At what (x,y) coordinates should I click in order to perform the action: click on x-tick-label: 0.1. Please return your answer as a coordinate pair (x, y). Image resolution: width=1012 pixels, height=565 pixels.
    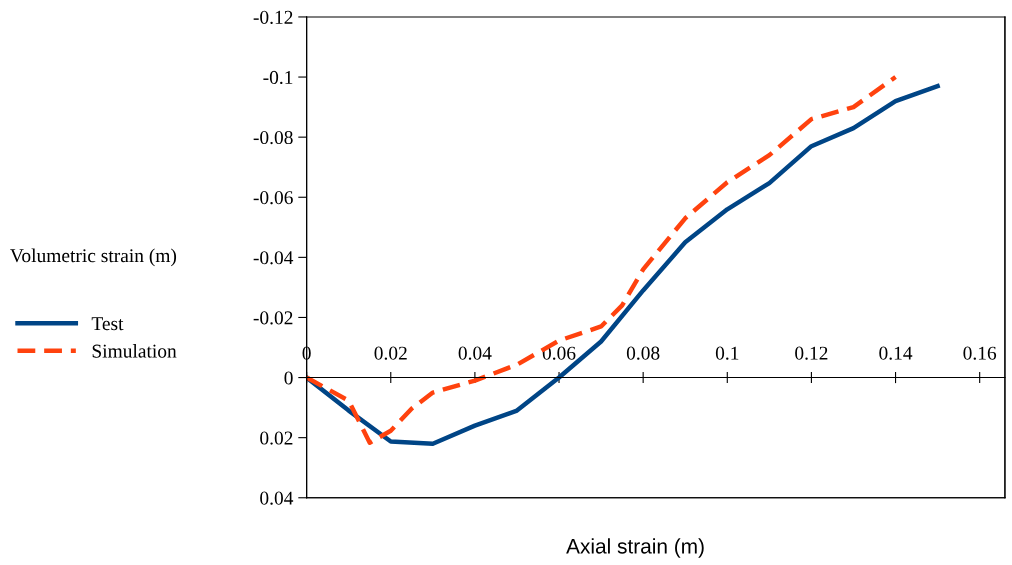
    Looking at the image, I should click on (727, 353).